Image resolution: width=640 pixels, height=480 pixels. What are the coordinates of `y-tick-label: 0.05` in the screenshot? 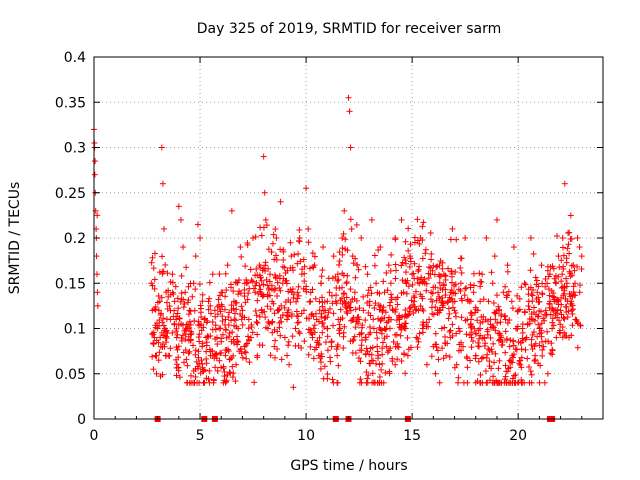 It's located at (70, 375).